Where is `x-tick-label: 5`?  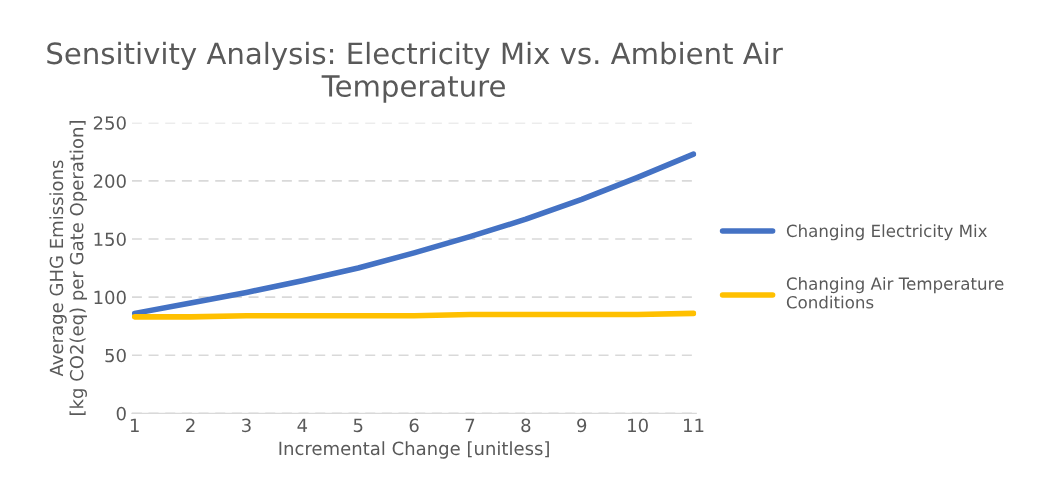
x-tick-label: 5 is located at coordinates (358, 425).